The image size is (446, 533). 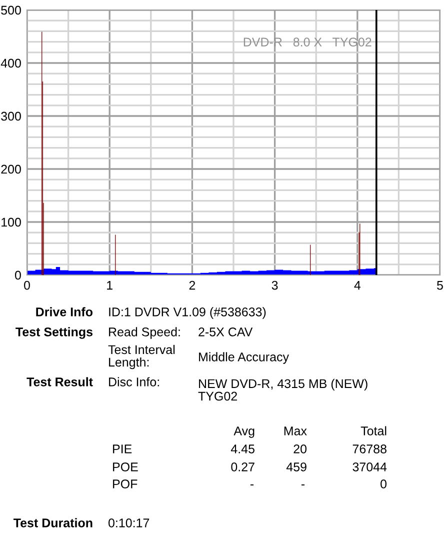 I want to click on text: 0.27, so click(x=242, y=467).